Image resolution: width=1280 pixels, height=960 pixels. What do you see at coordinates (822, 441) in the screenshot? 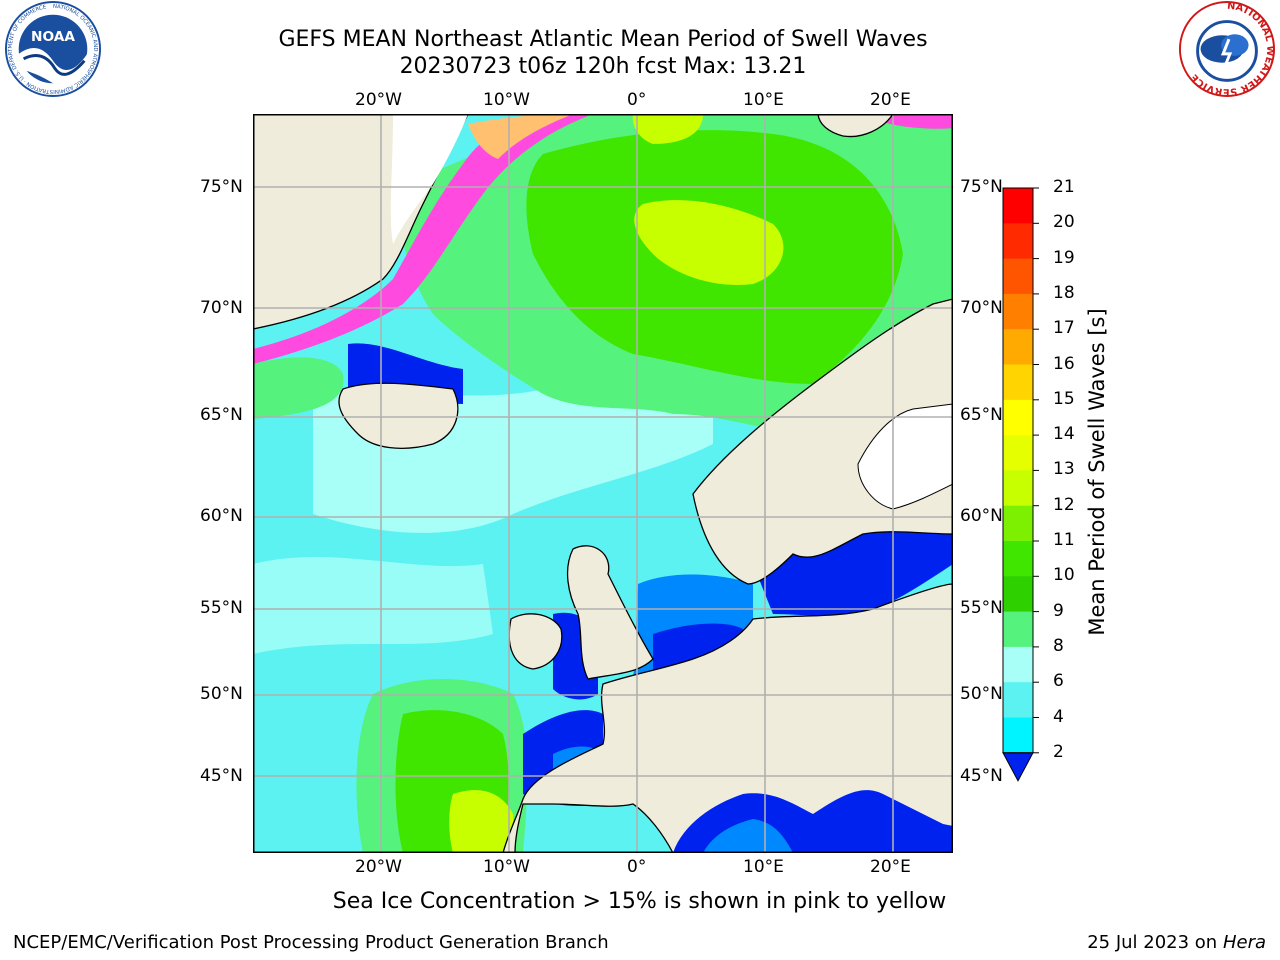
I see `scandinavia-land` at bounding box center [822, 441].